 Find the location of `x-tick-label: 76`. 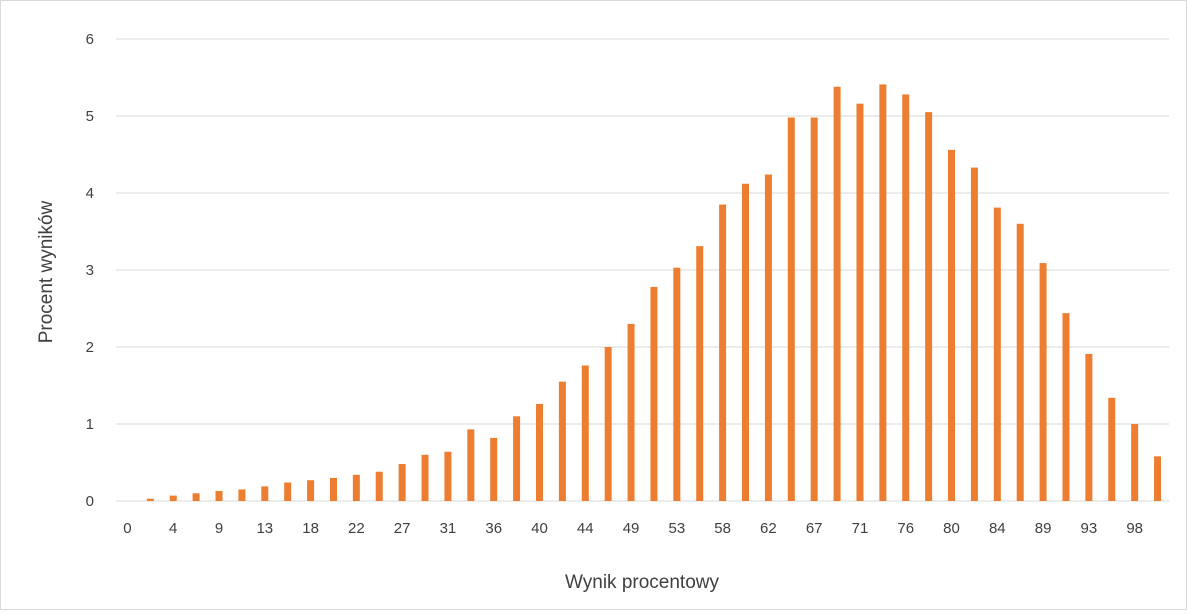

x-tick-label: 76 is located at coordinates (905, 528).